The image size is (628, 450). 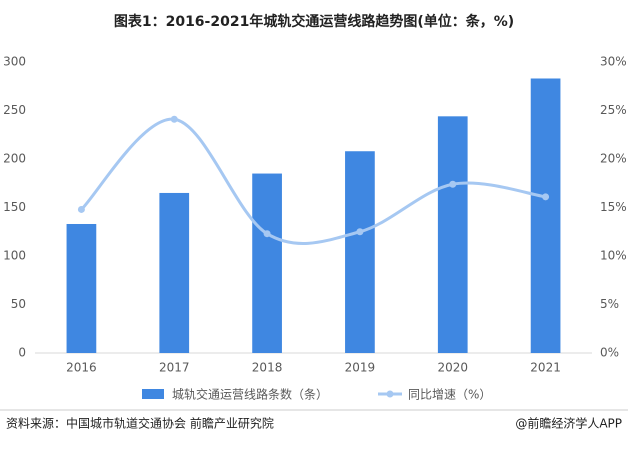 I want to click on x-tick-label: 2018, so click(x=267, y=368).